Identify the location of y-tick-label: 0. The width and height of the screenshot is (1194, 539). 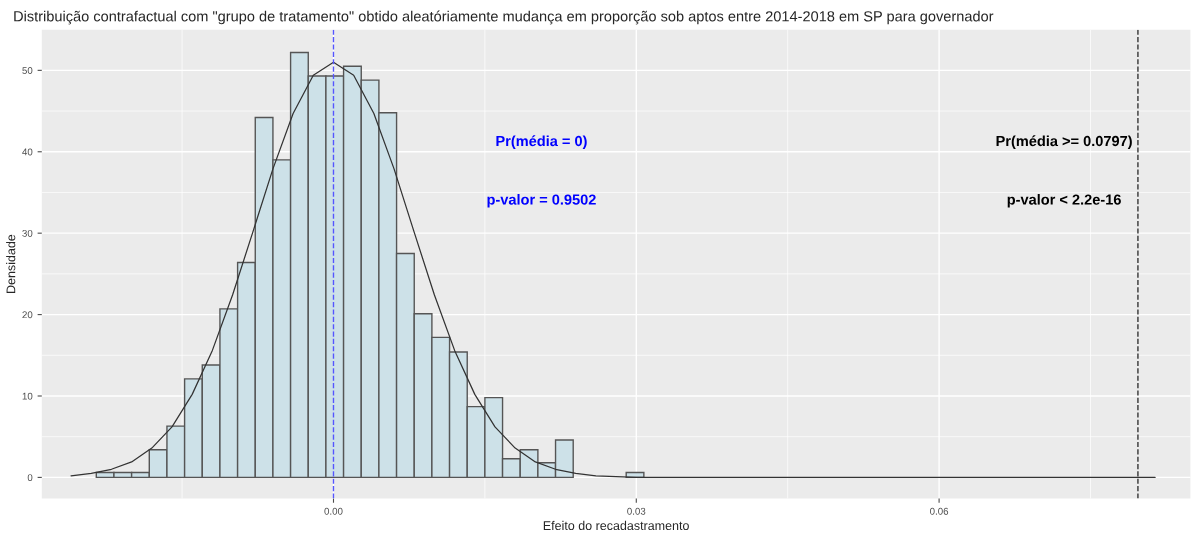
(30, 478).